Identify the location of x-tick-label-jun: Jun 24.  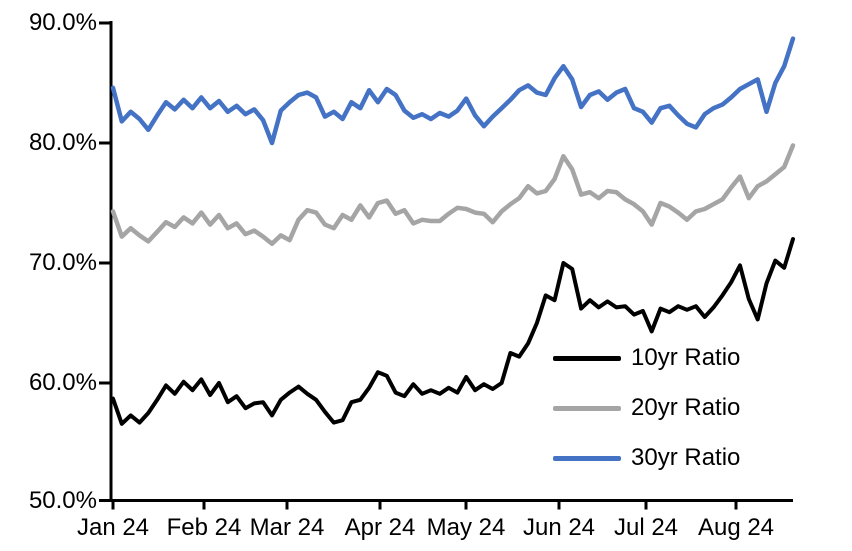
(559, 527).